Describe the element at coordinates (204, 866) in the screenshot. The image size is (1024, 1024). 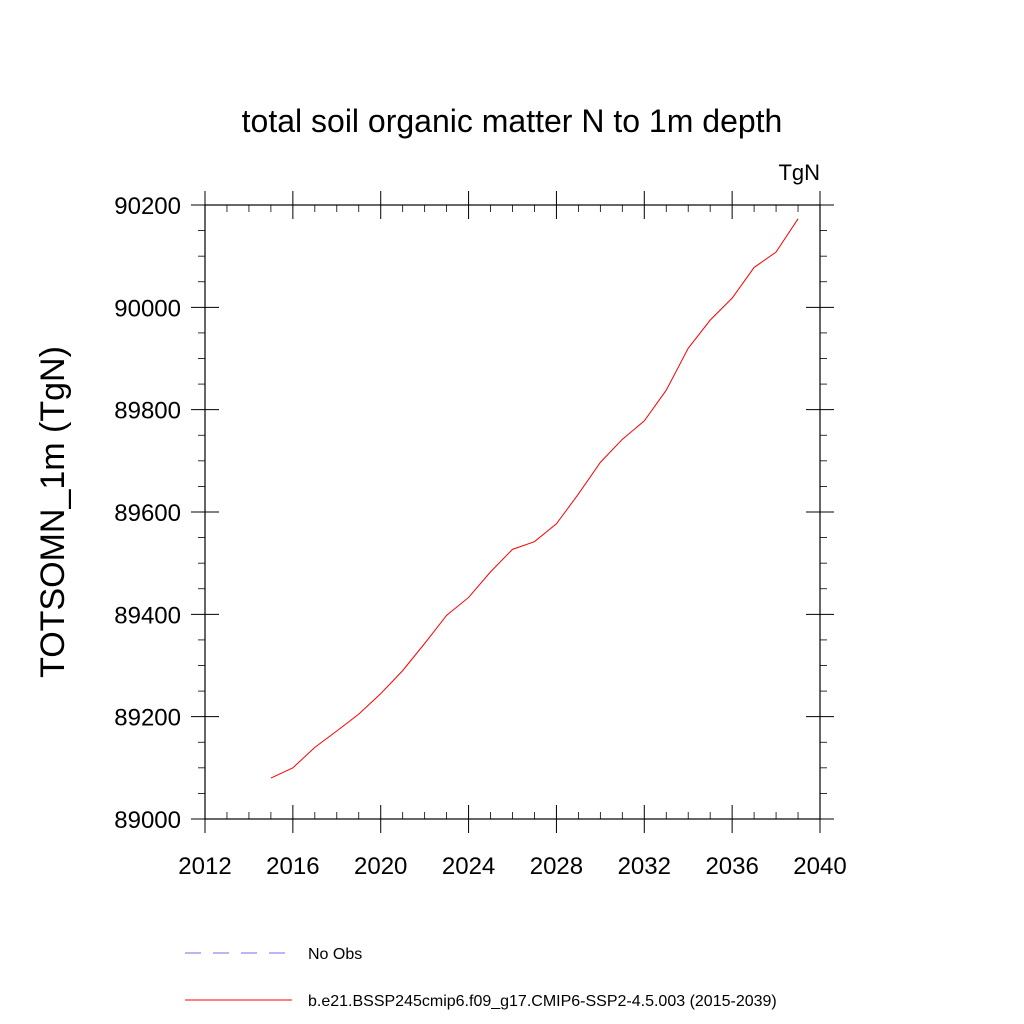
I see `x-tick-label: 2012` at that location.